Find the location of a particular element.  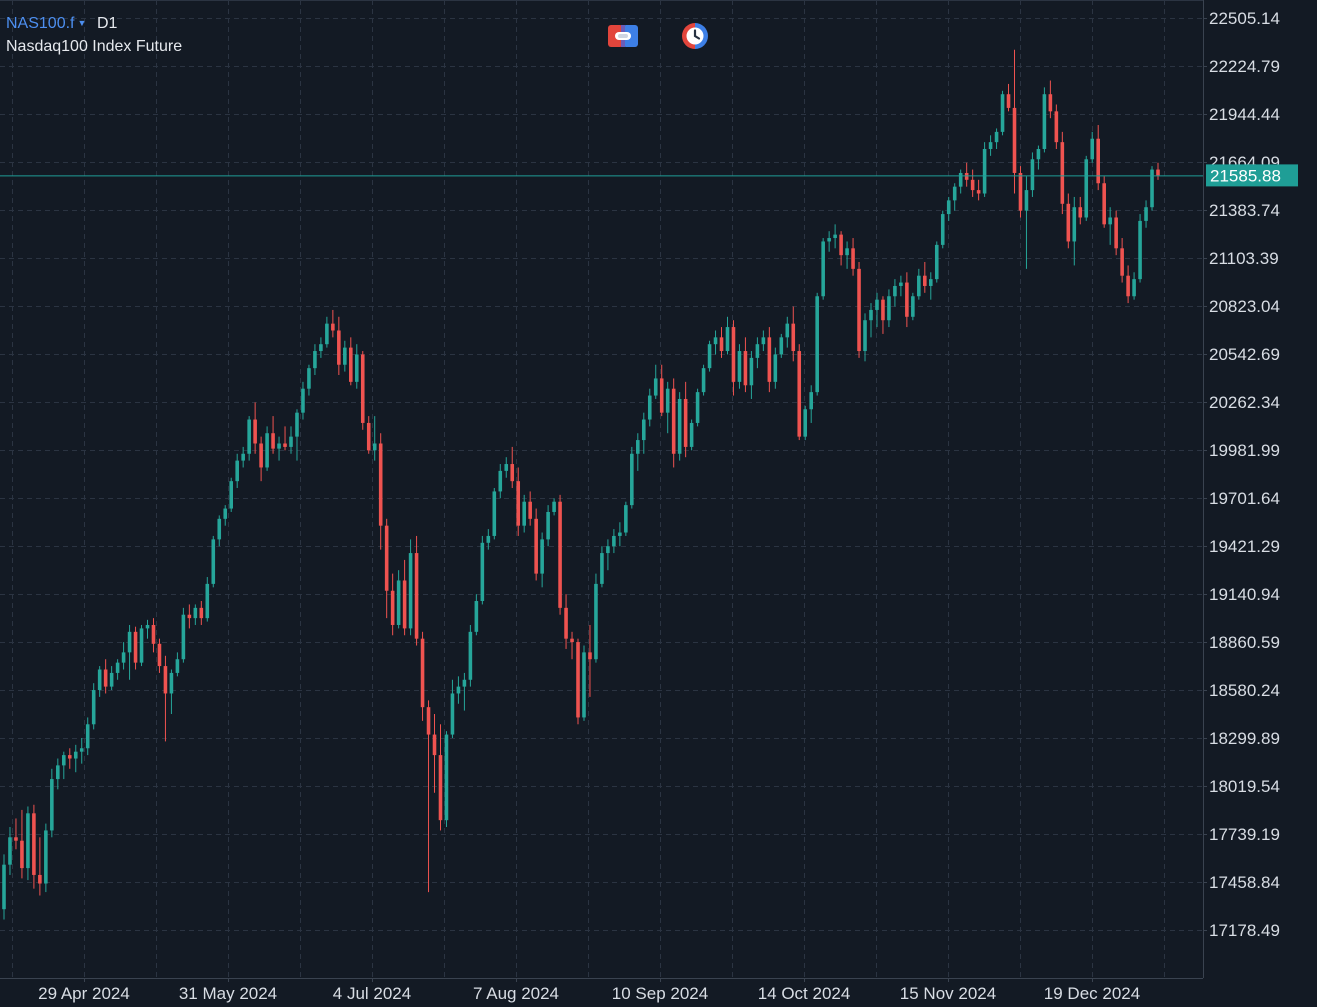

x-tick-label: 31 May 2024 is located at coordinates (228, 993).